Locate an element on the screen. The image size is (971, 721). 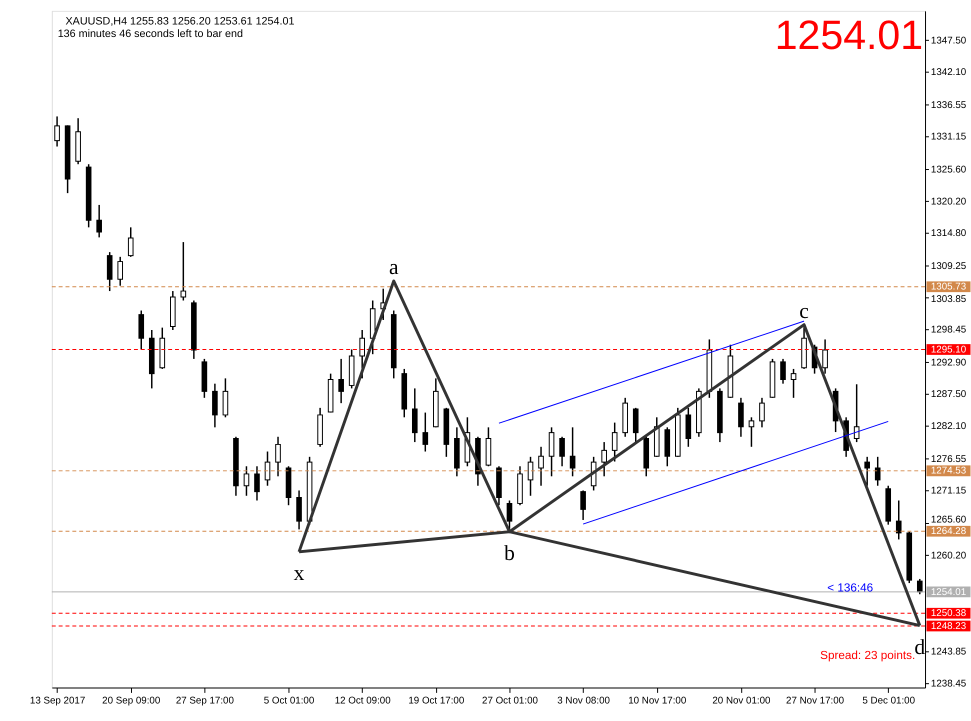
annotation: Spread: 23 points. is located at coordinates (868, 655).